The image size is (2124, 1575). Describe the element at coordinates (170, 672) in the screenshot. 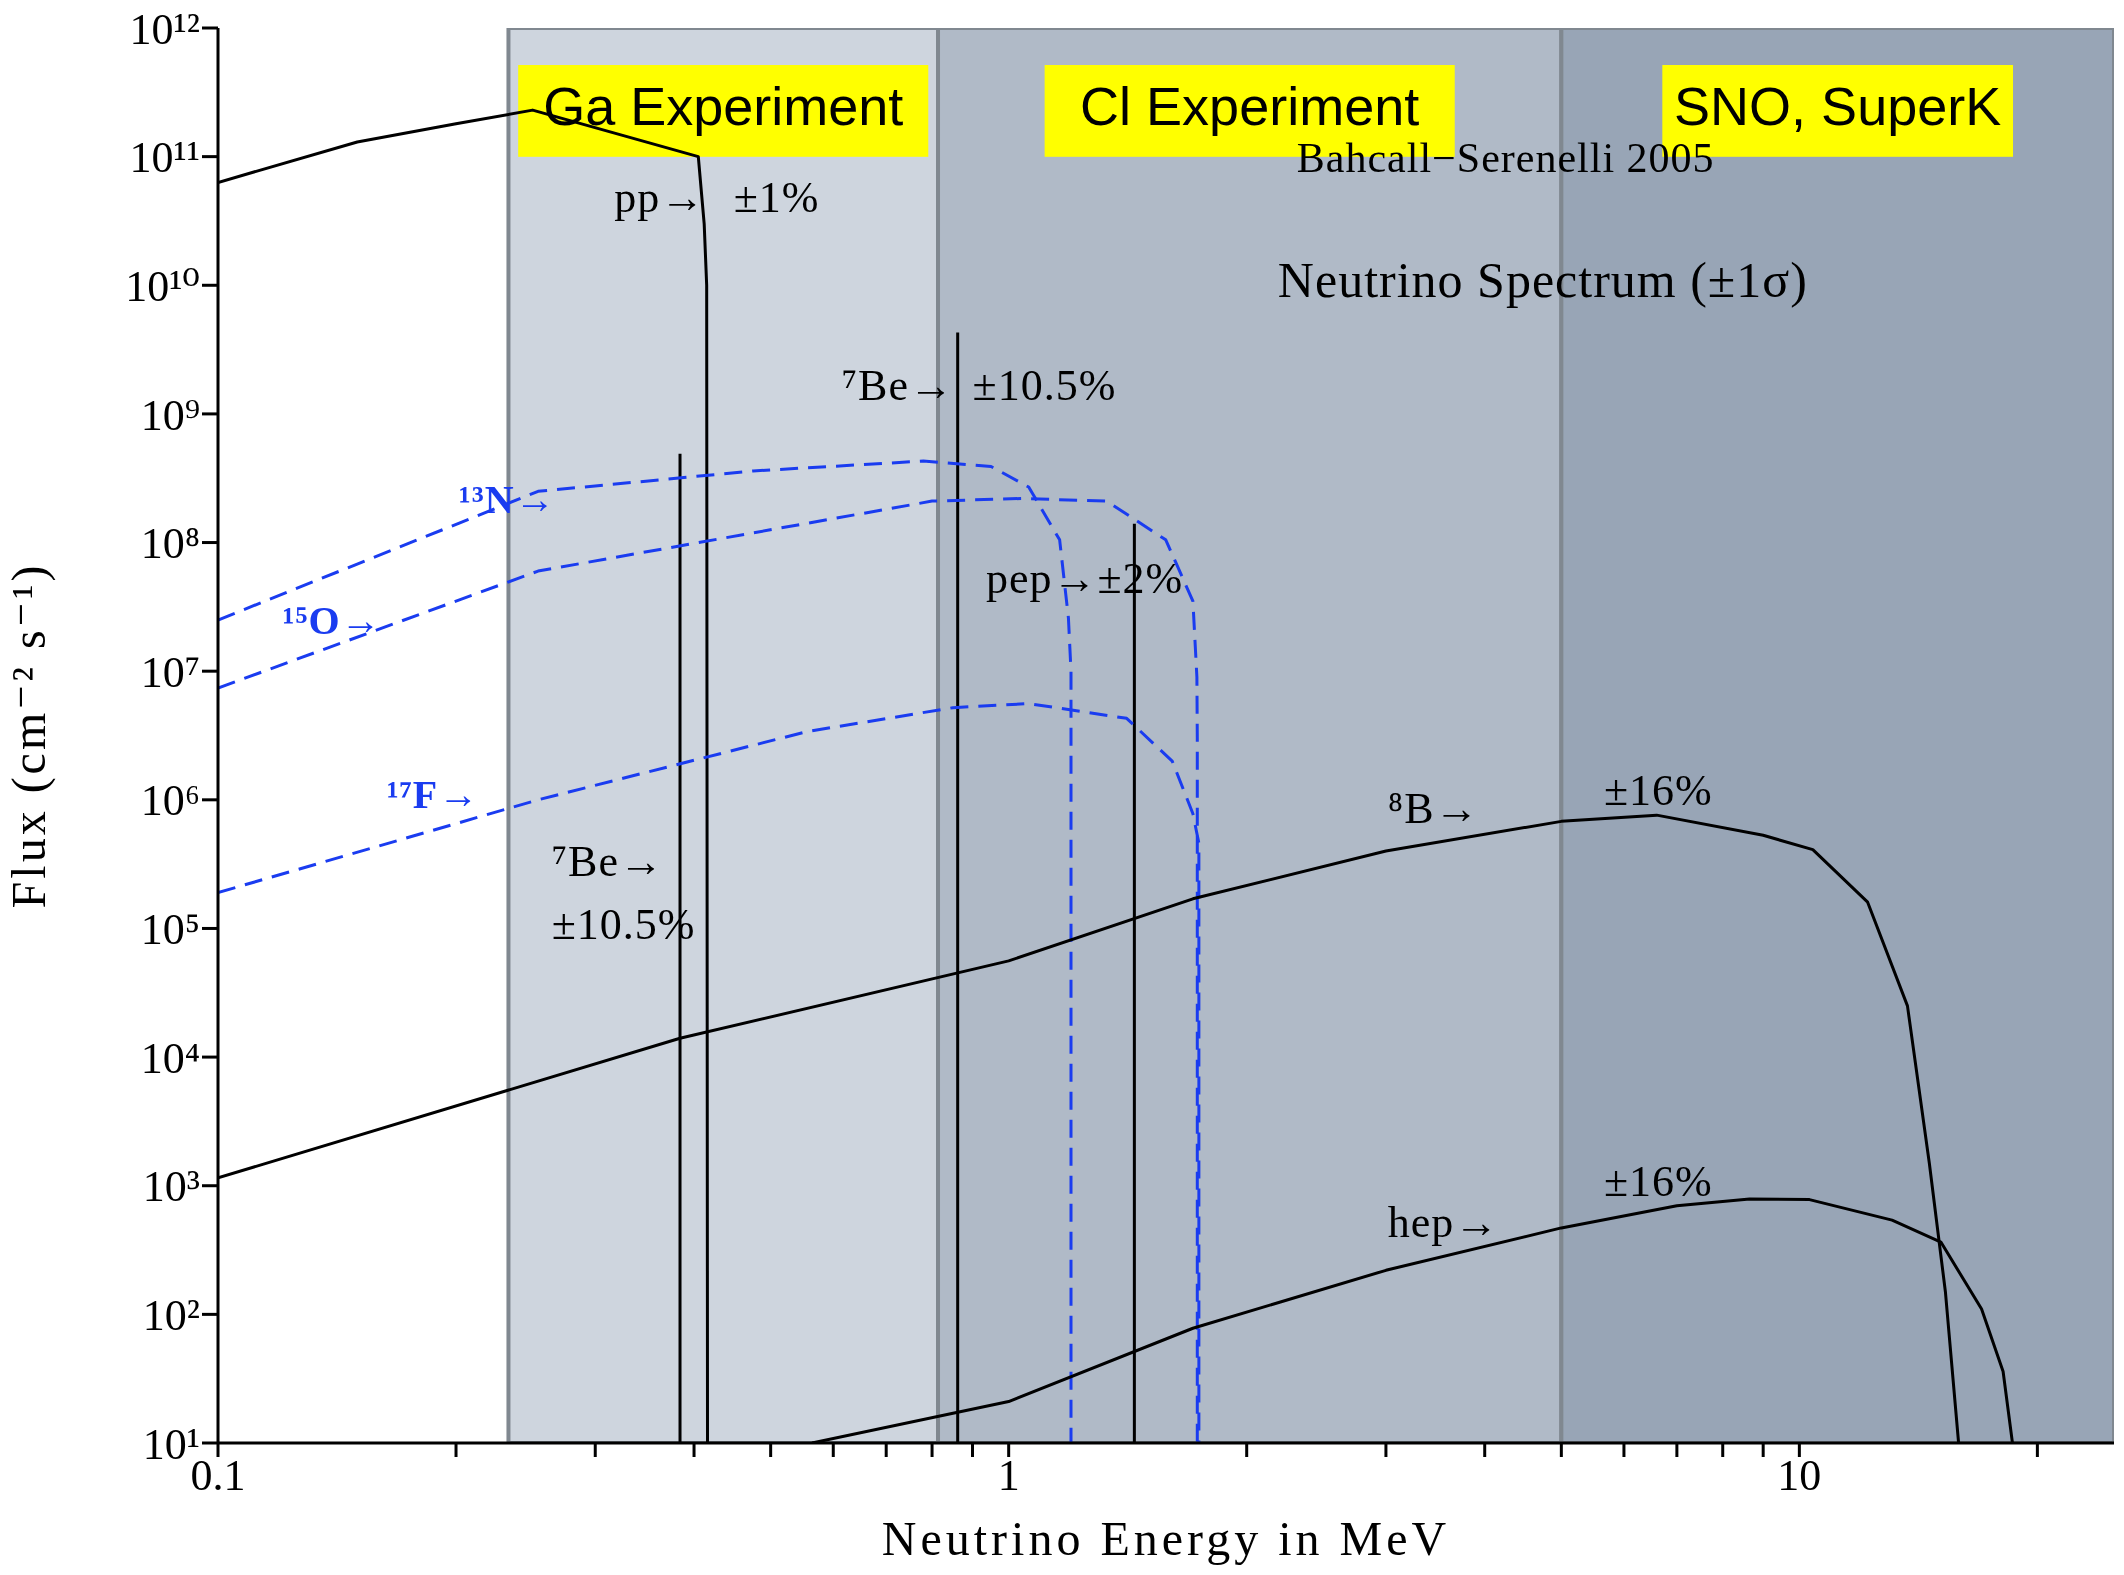

I see `y-tick-label: 10⁷` at that location.